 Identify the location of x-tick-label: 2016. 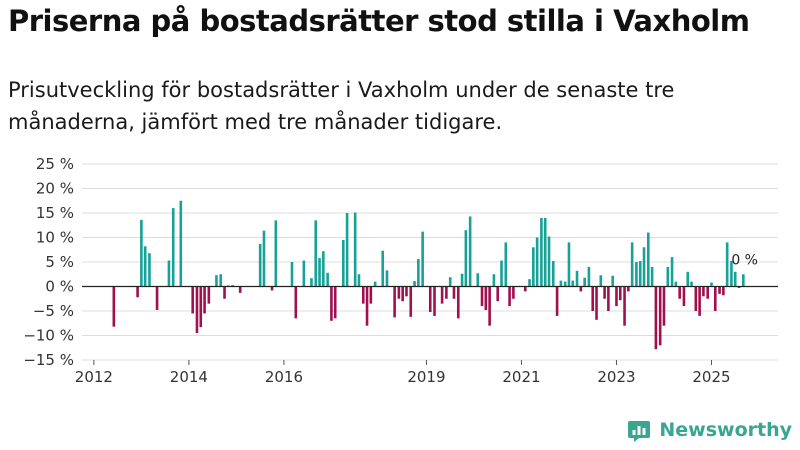
(284, 377).